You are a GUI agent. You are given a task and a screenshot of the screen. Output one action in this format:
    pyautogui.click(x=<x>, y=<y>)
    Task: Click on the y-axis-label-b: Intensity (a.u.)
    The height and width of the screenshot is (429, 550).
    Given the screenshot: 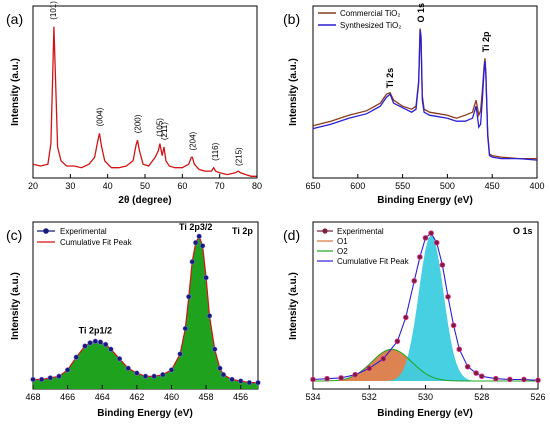 What is the action you would take?
    pyautogui.click(x=293, y=92)
    